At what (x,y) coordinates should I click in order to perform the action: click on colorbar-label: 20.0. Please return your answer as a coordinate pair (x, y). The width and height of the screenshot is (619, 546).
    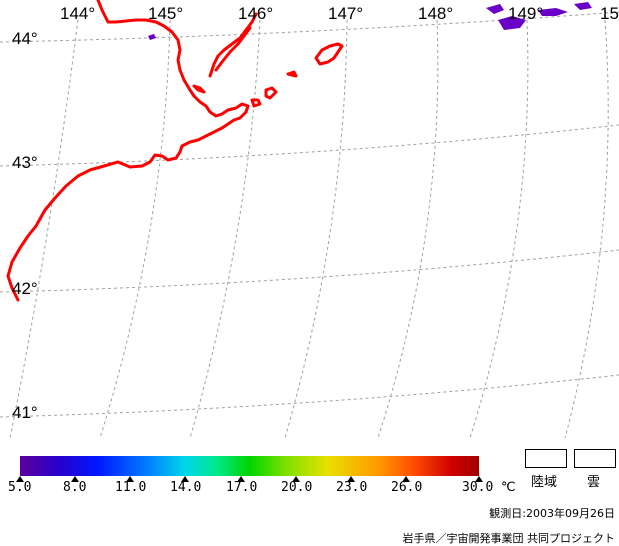
    Looking at the image, I should click on (297, 487).